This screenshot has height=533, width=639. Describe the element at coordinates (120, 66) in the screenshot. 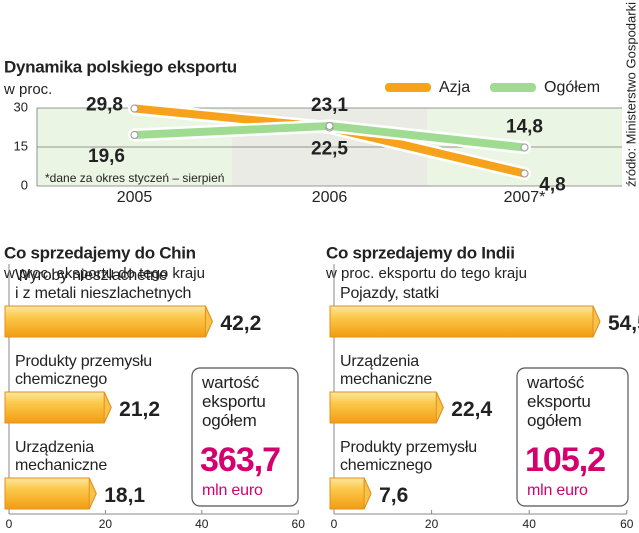

I see `chart-title: Dynamika polskiego eksportu` at that location.